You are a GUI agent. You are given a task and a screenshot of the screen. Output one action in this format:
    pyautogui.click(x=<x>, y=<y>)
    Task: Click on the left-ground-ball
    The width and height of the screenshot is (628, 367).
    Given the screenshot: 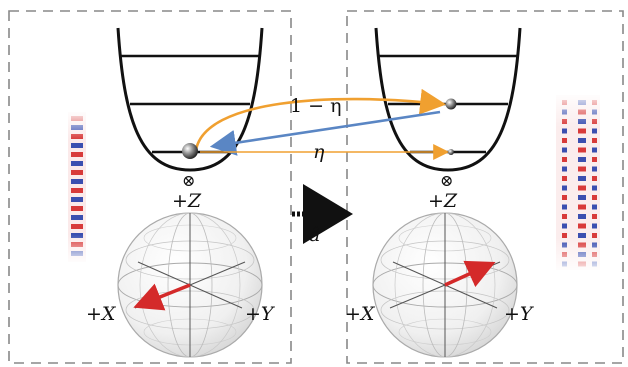 What is the action you would take?
    pyautogui.click(x=190, y=151)
    